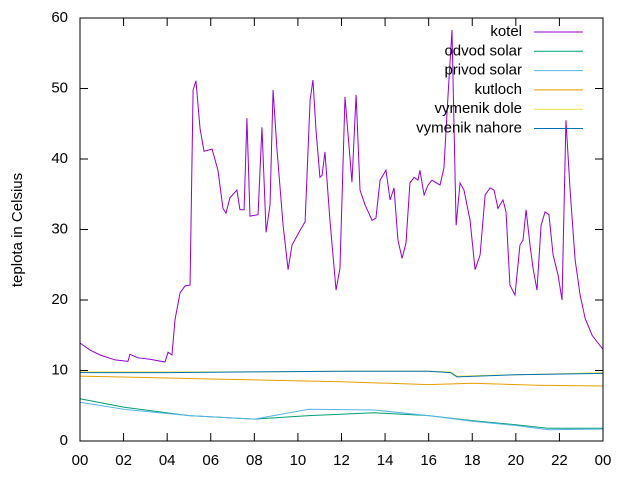 The image size is (640, 480). I want to click on x-tick-label: 08, so click(254, 460).